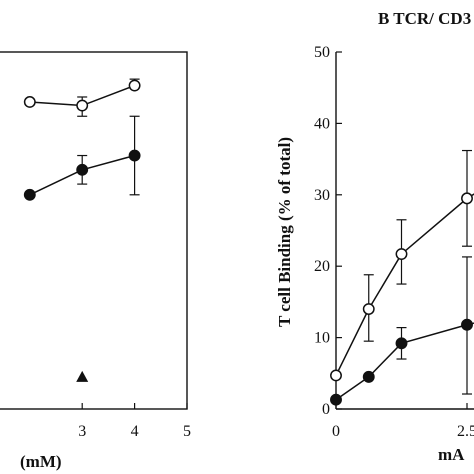 The image size is (474, 474). What do you see at coordinates (336, 431) in the screenshot?
I see `x-tick-label: 0` at bounding box center [336, 431].